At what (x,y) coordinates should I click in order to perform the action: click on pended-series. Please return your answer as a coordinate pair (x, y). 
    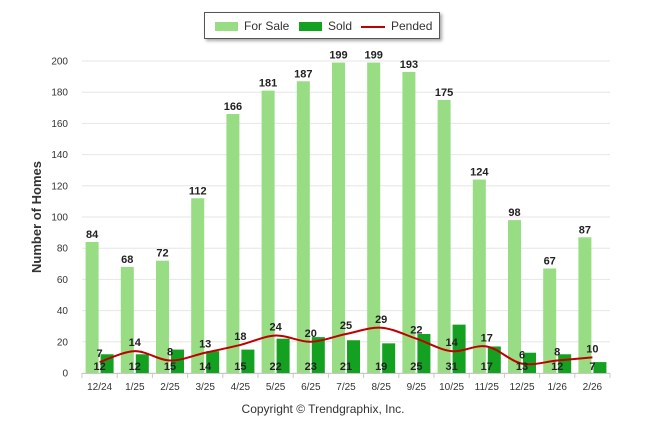
    Looking at the image, I should click on (346, 346).